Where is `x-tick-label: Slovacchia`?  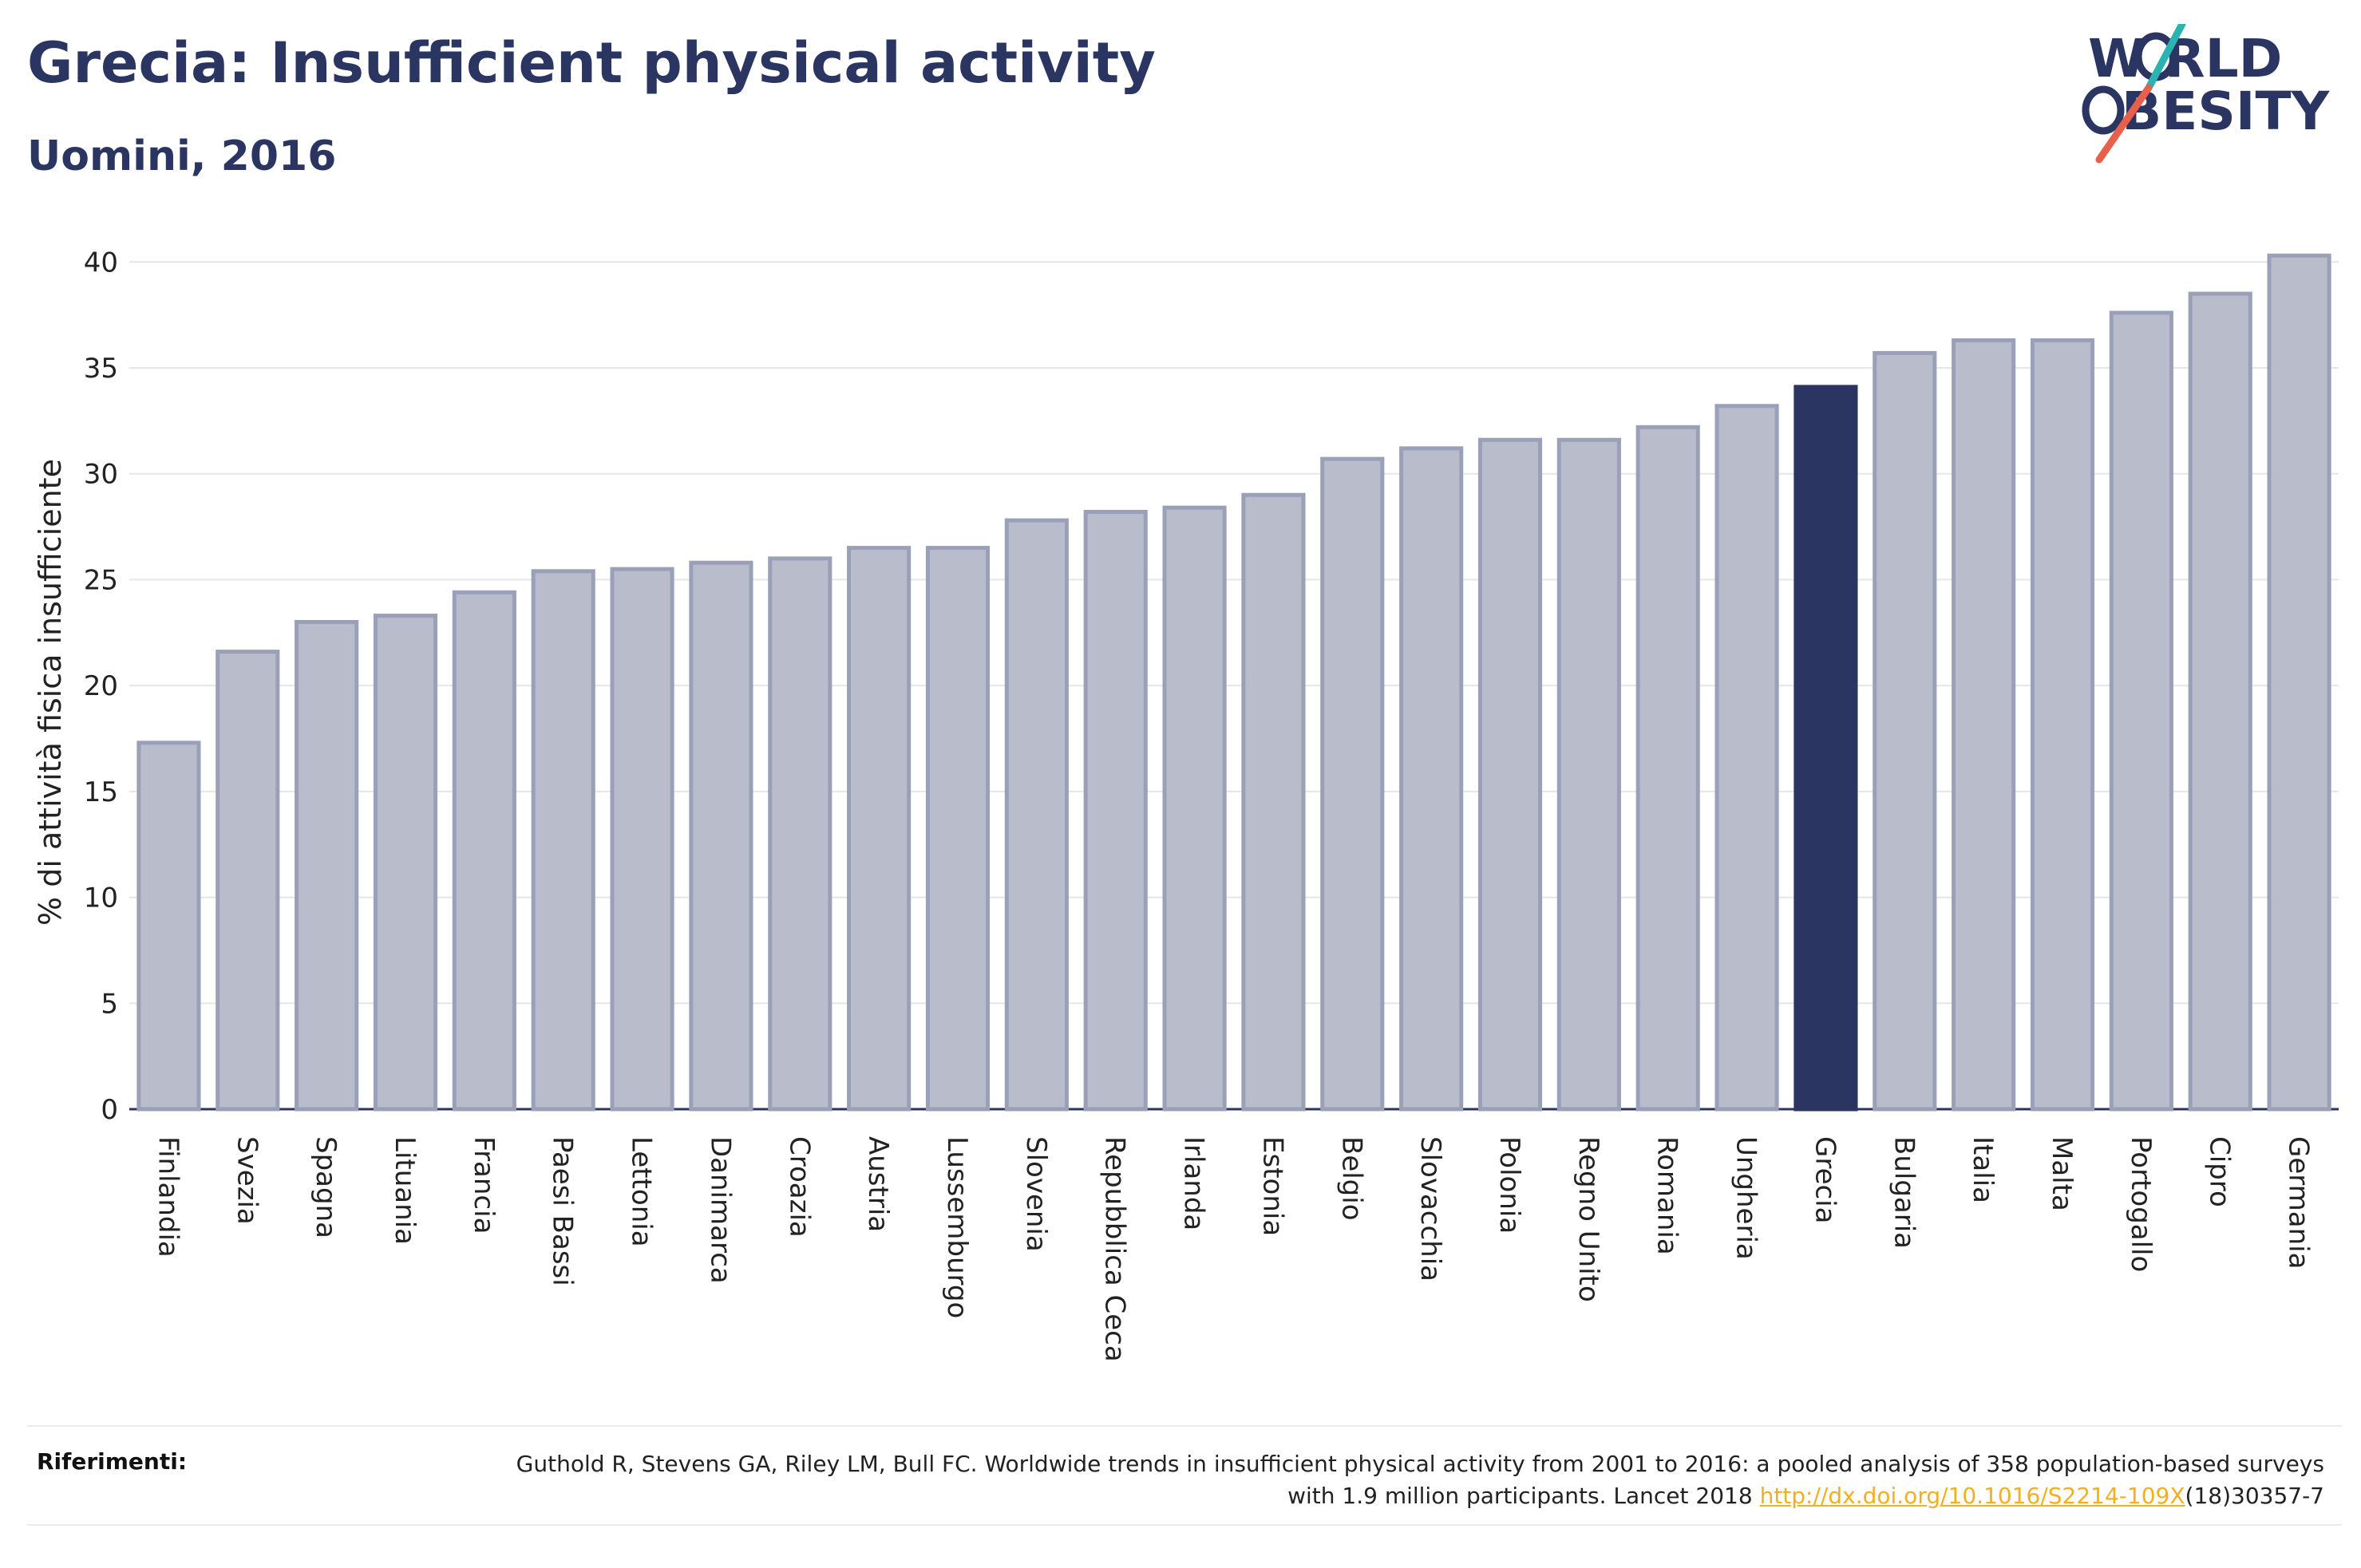
x-tick-label: Slovacchia is located at coordinates (1430, 1209).